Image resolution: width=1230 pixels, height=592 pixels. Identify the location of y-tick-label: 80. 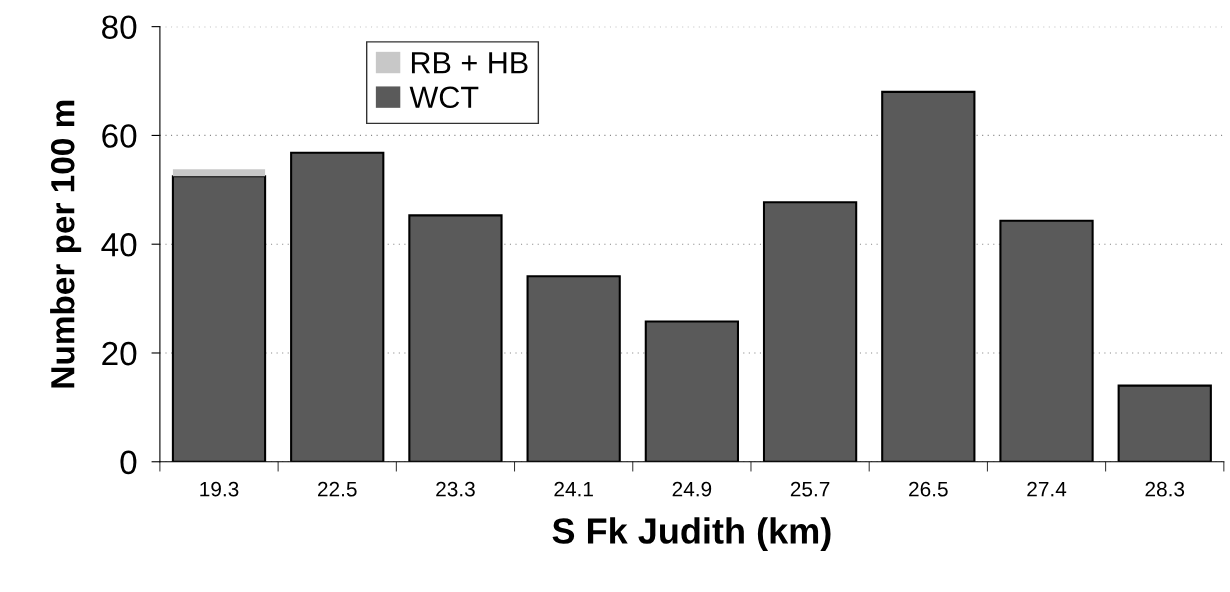
(119, 27).